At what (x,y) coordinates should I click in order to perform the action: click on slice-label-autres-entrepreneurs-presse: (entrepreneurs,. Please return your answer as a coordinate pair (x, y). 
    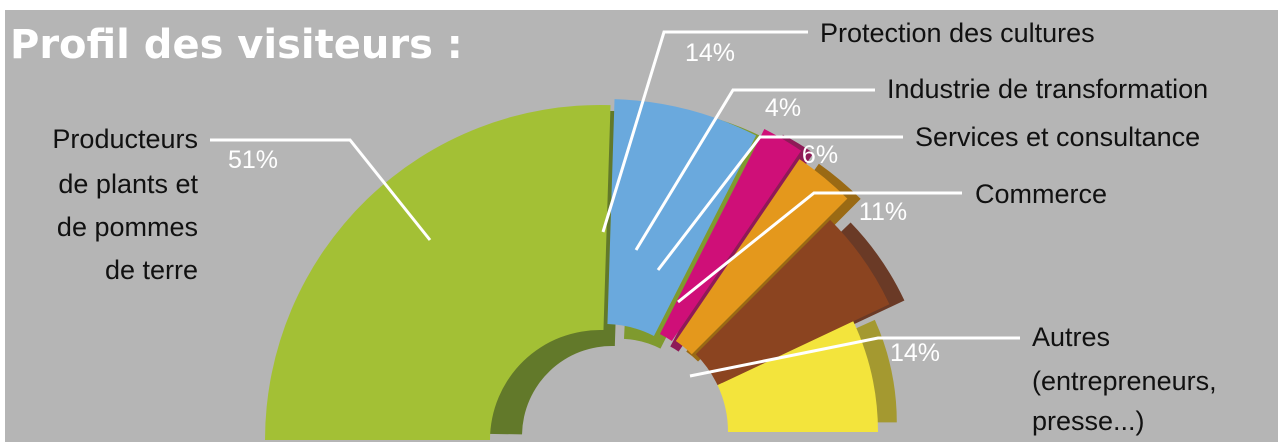
    Looking at the image, I should click on (1124, 381).